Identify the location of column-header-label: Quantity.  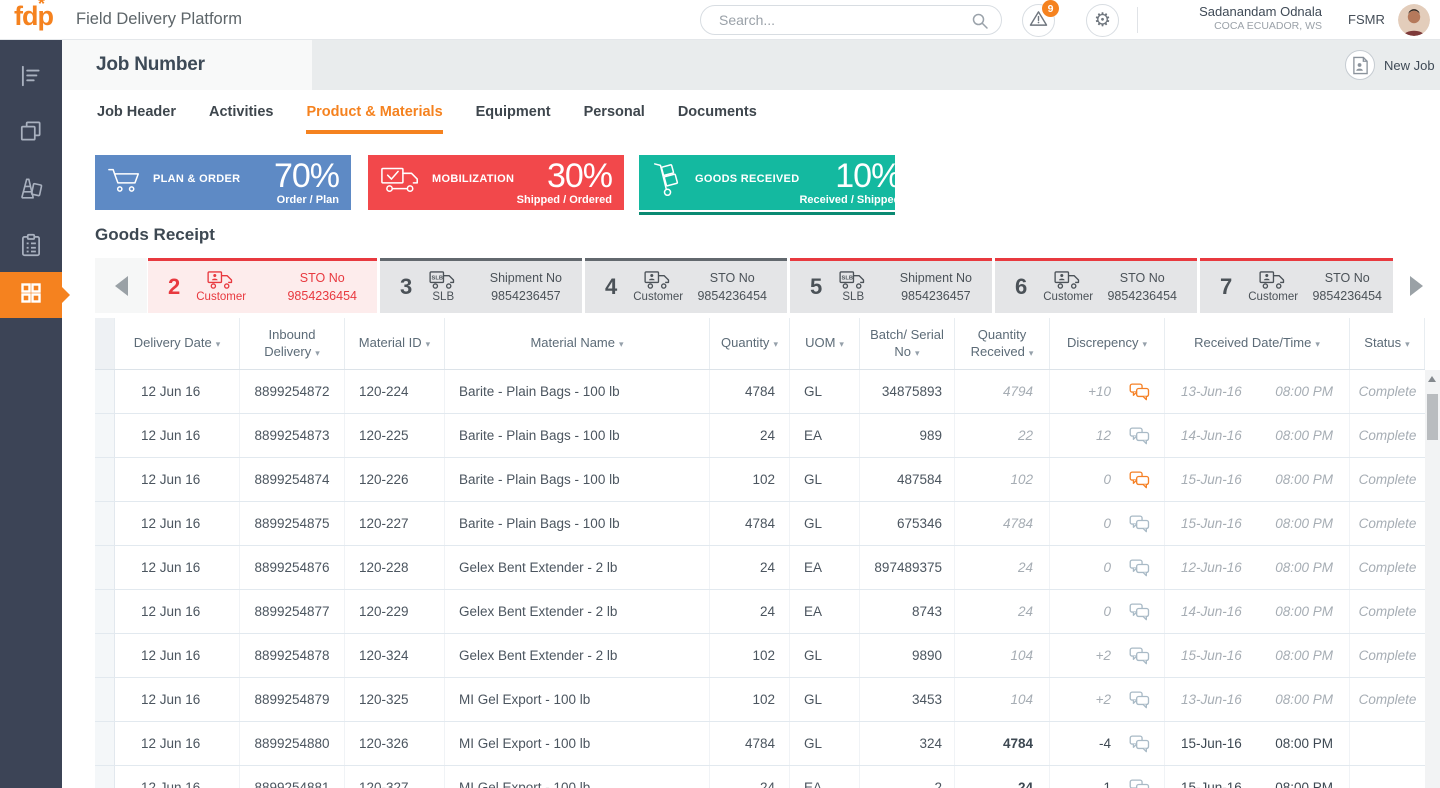
(745, 343).